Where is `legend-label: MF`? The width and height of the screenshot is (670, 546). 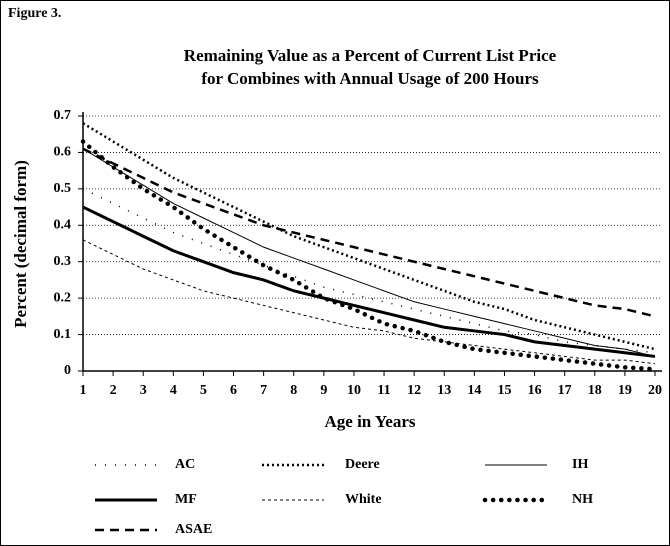 legend-label: MF is located at coordinates (186, 499).